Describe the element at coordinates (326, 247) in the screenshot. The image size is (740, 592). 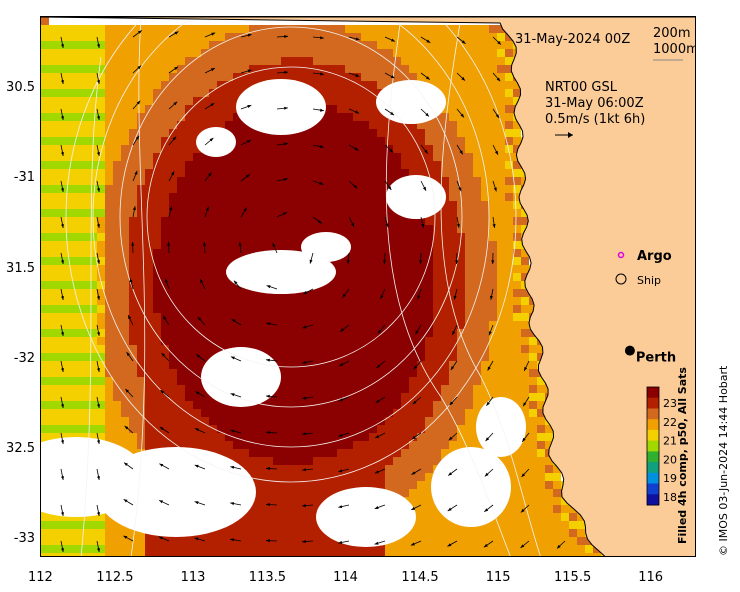
I see `cloud-gap` at that location.